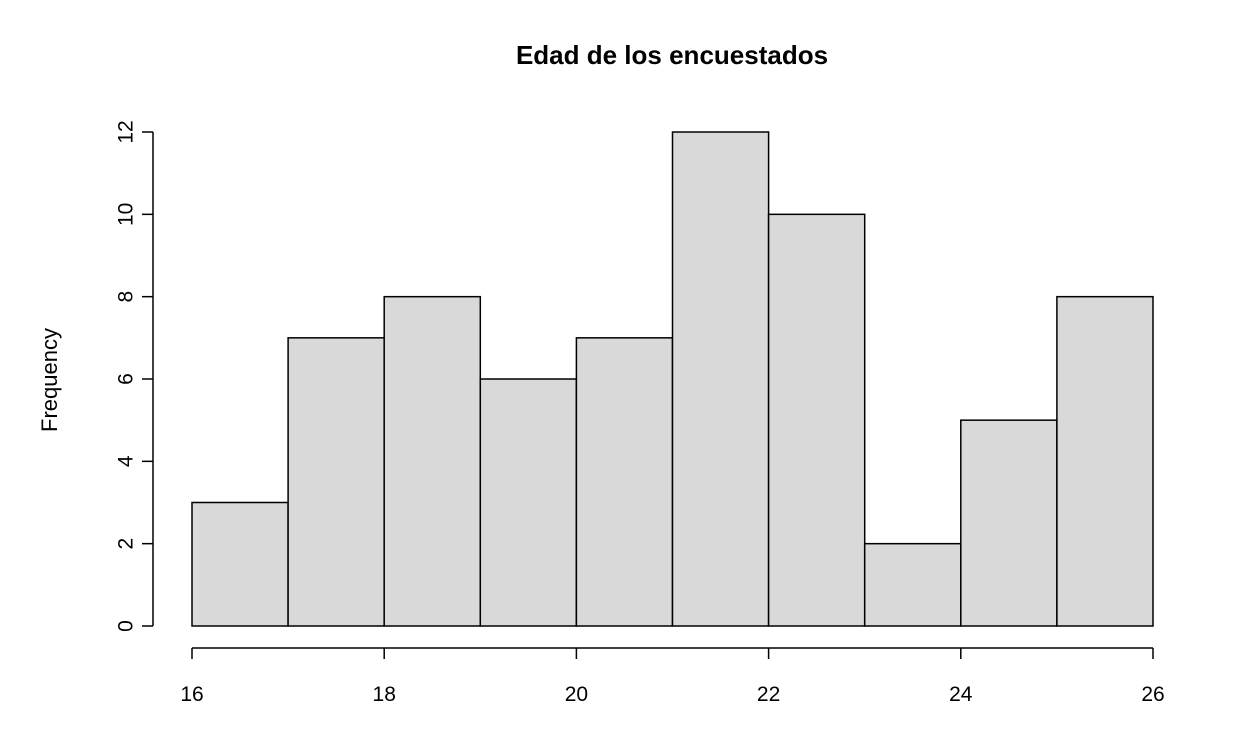 The width and height of the screenshot is (1236, 744). What do you see at coordinates (1152, 694) in the screenshot?
I see `x-tick-label: 26` at bounding box center [1152, 694].